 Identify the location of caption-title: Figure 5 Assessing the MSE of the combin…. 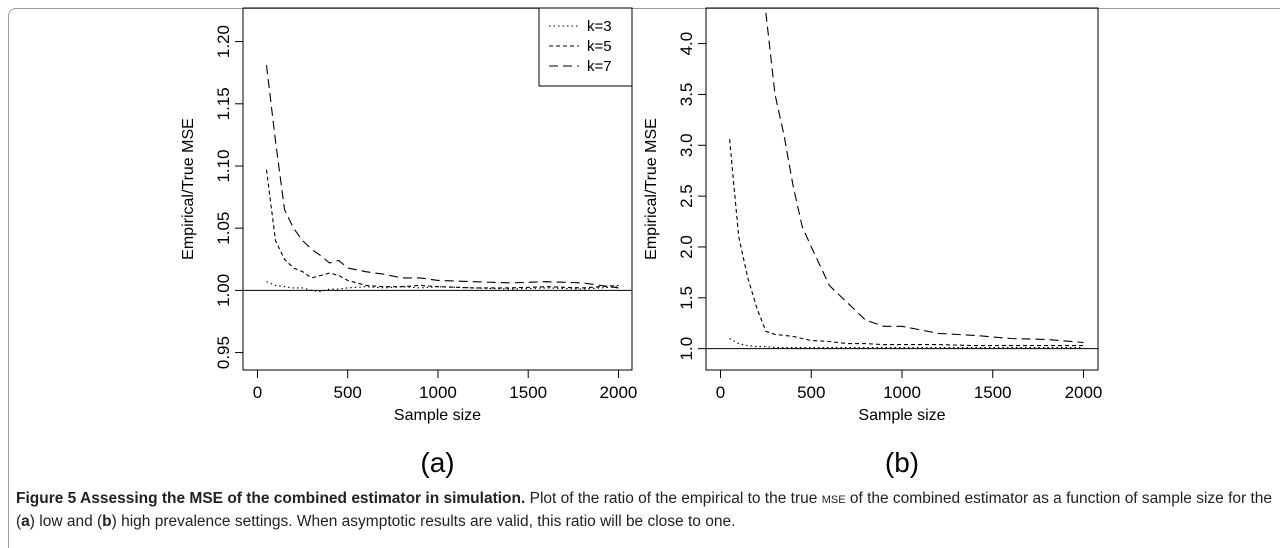
(271, 498).